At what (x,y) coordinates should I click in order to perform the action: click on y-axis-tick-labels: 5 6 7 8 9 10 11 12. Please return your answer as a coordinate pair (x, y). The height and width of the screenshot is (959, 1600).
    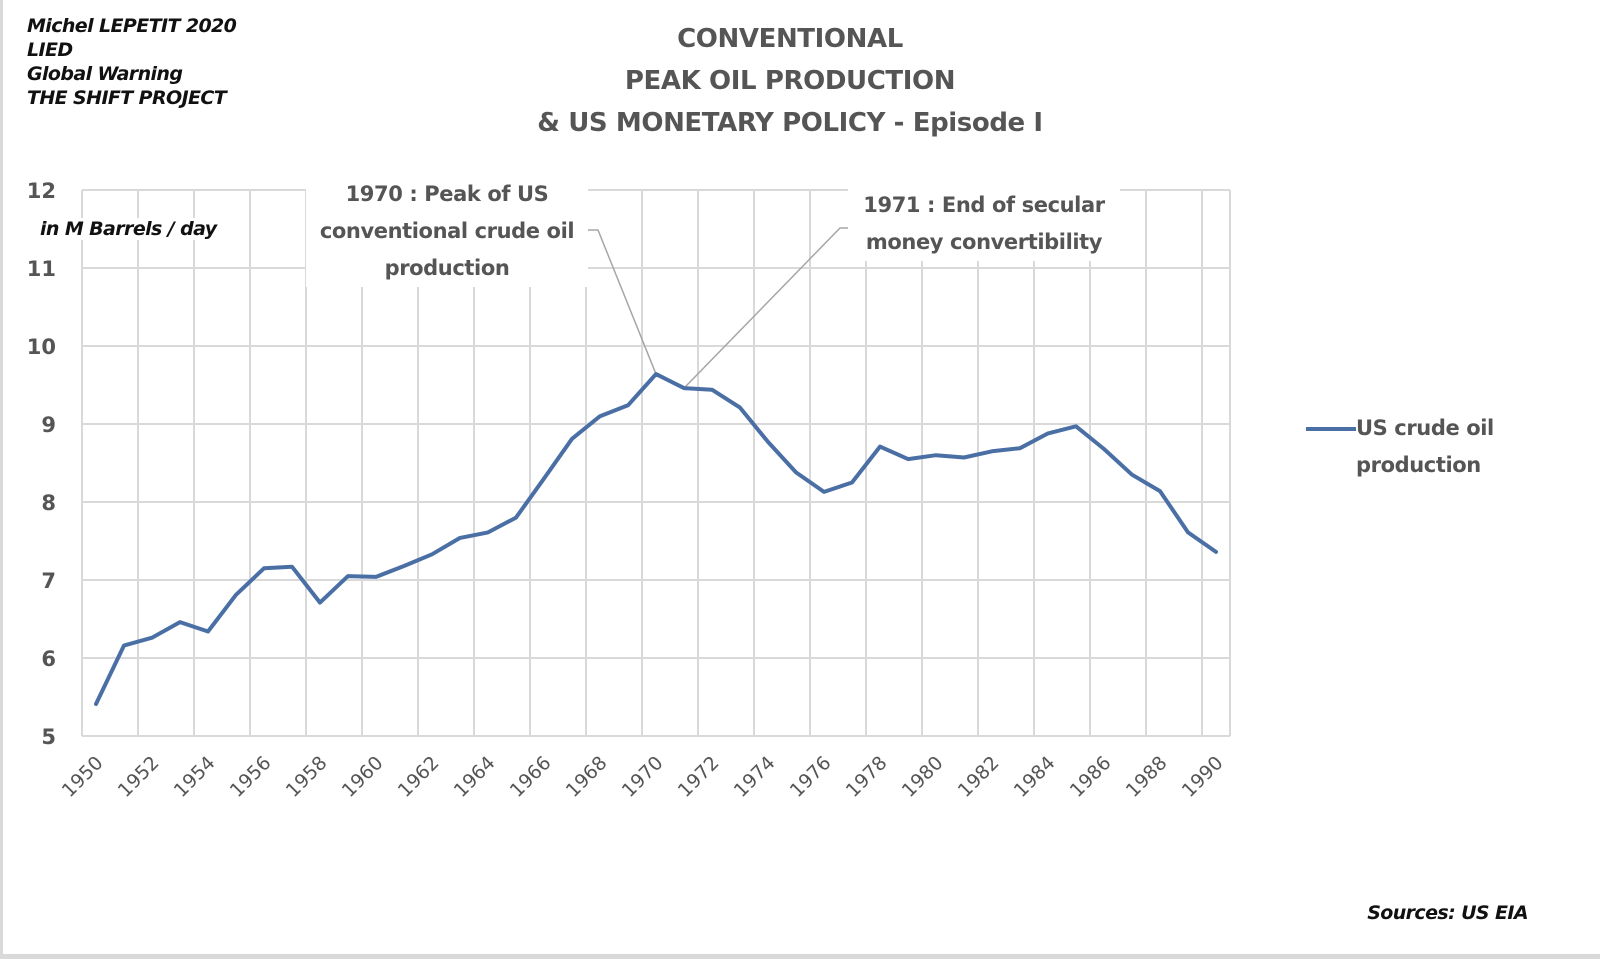
    Looking at the image, I should click on (41, 464).